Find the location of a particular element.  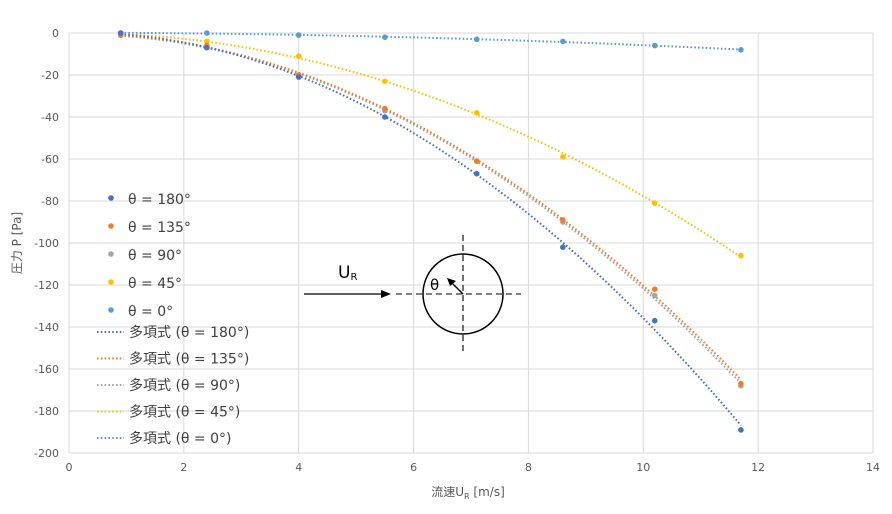

x-tick-label: 8 is located at coordinates (528, 467).